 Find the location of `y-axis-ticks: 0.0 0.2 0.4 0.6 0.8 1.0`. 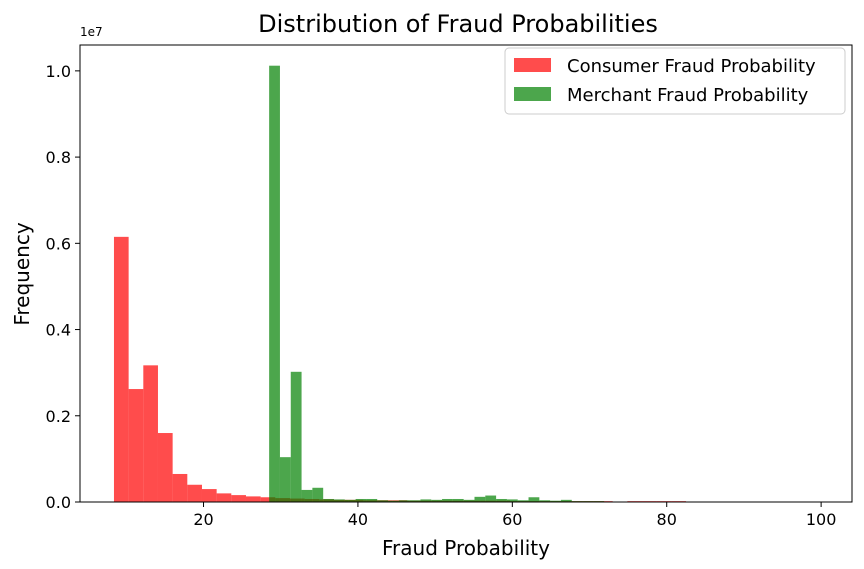

y-axis-ticks: 0.0 0.2 0.4 0.6 0.8 1.0 is located at coordinates (63, 287).